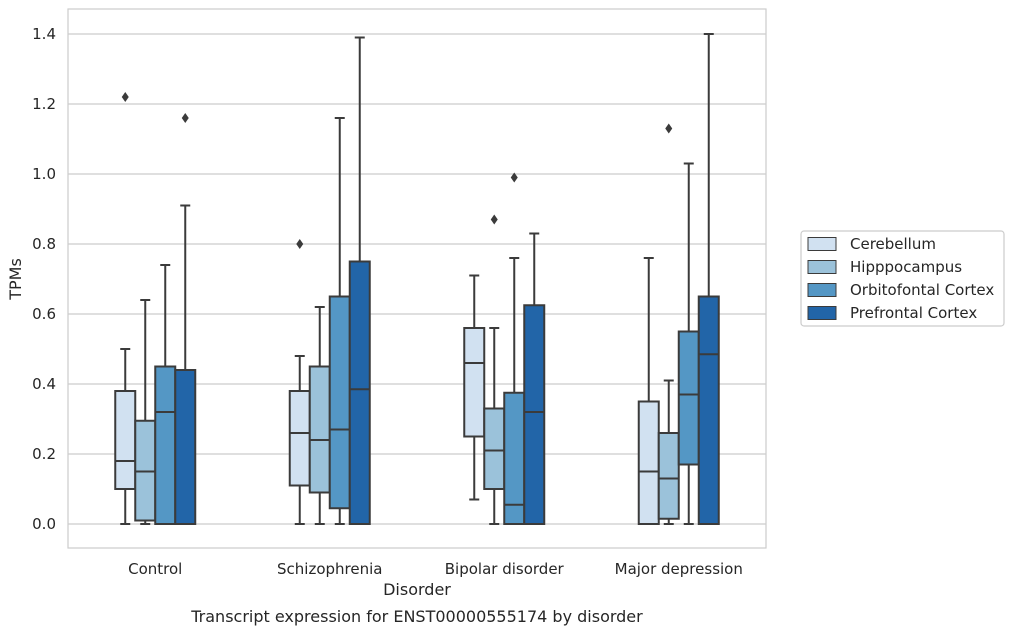 The width and height of the screenshot is (1014, 634). What do you see at coordinates (155, 569) in the screenshot?
I see `x-tick-label: Control` at bounding box center [155, 569].